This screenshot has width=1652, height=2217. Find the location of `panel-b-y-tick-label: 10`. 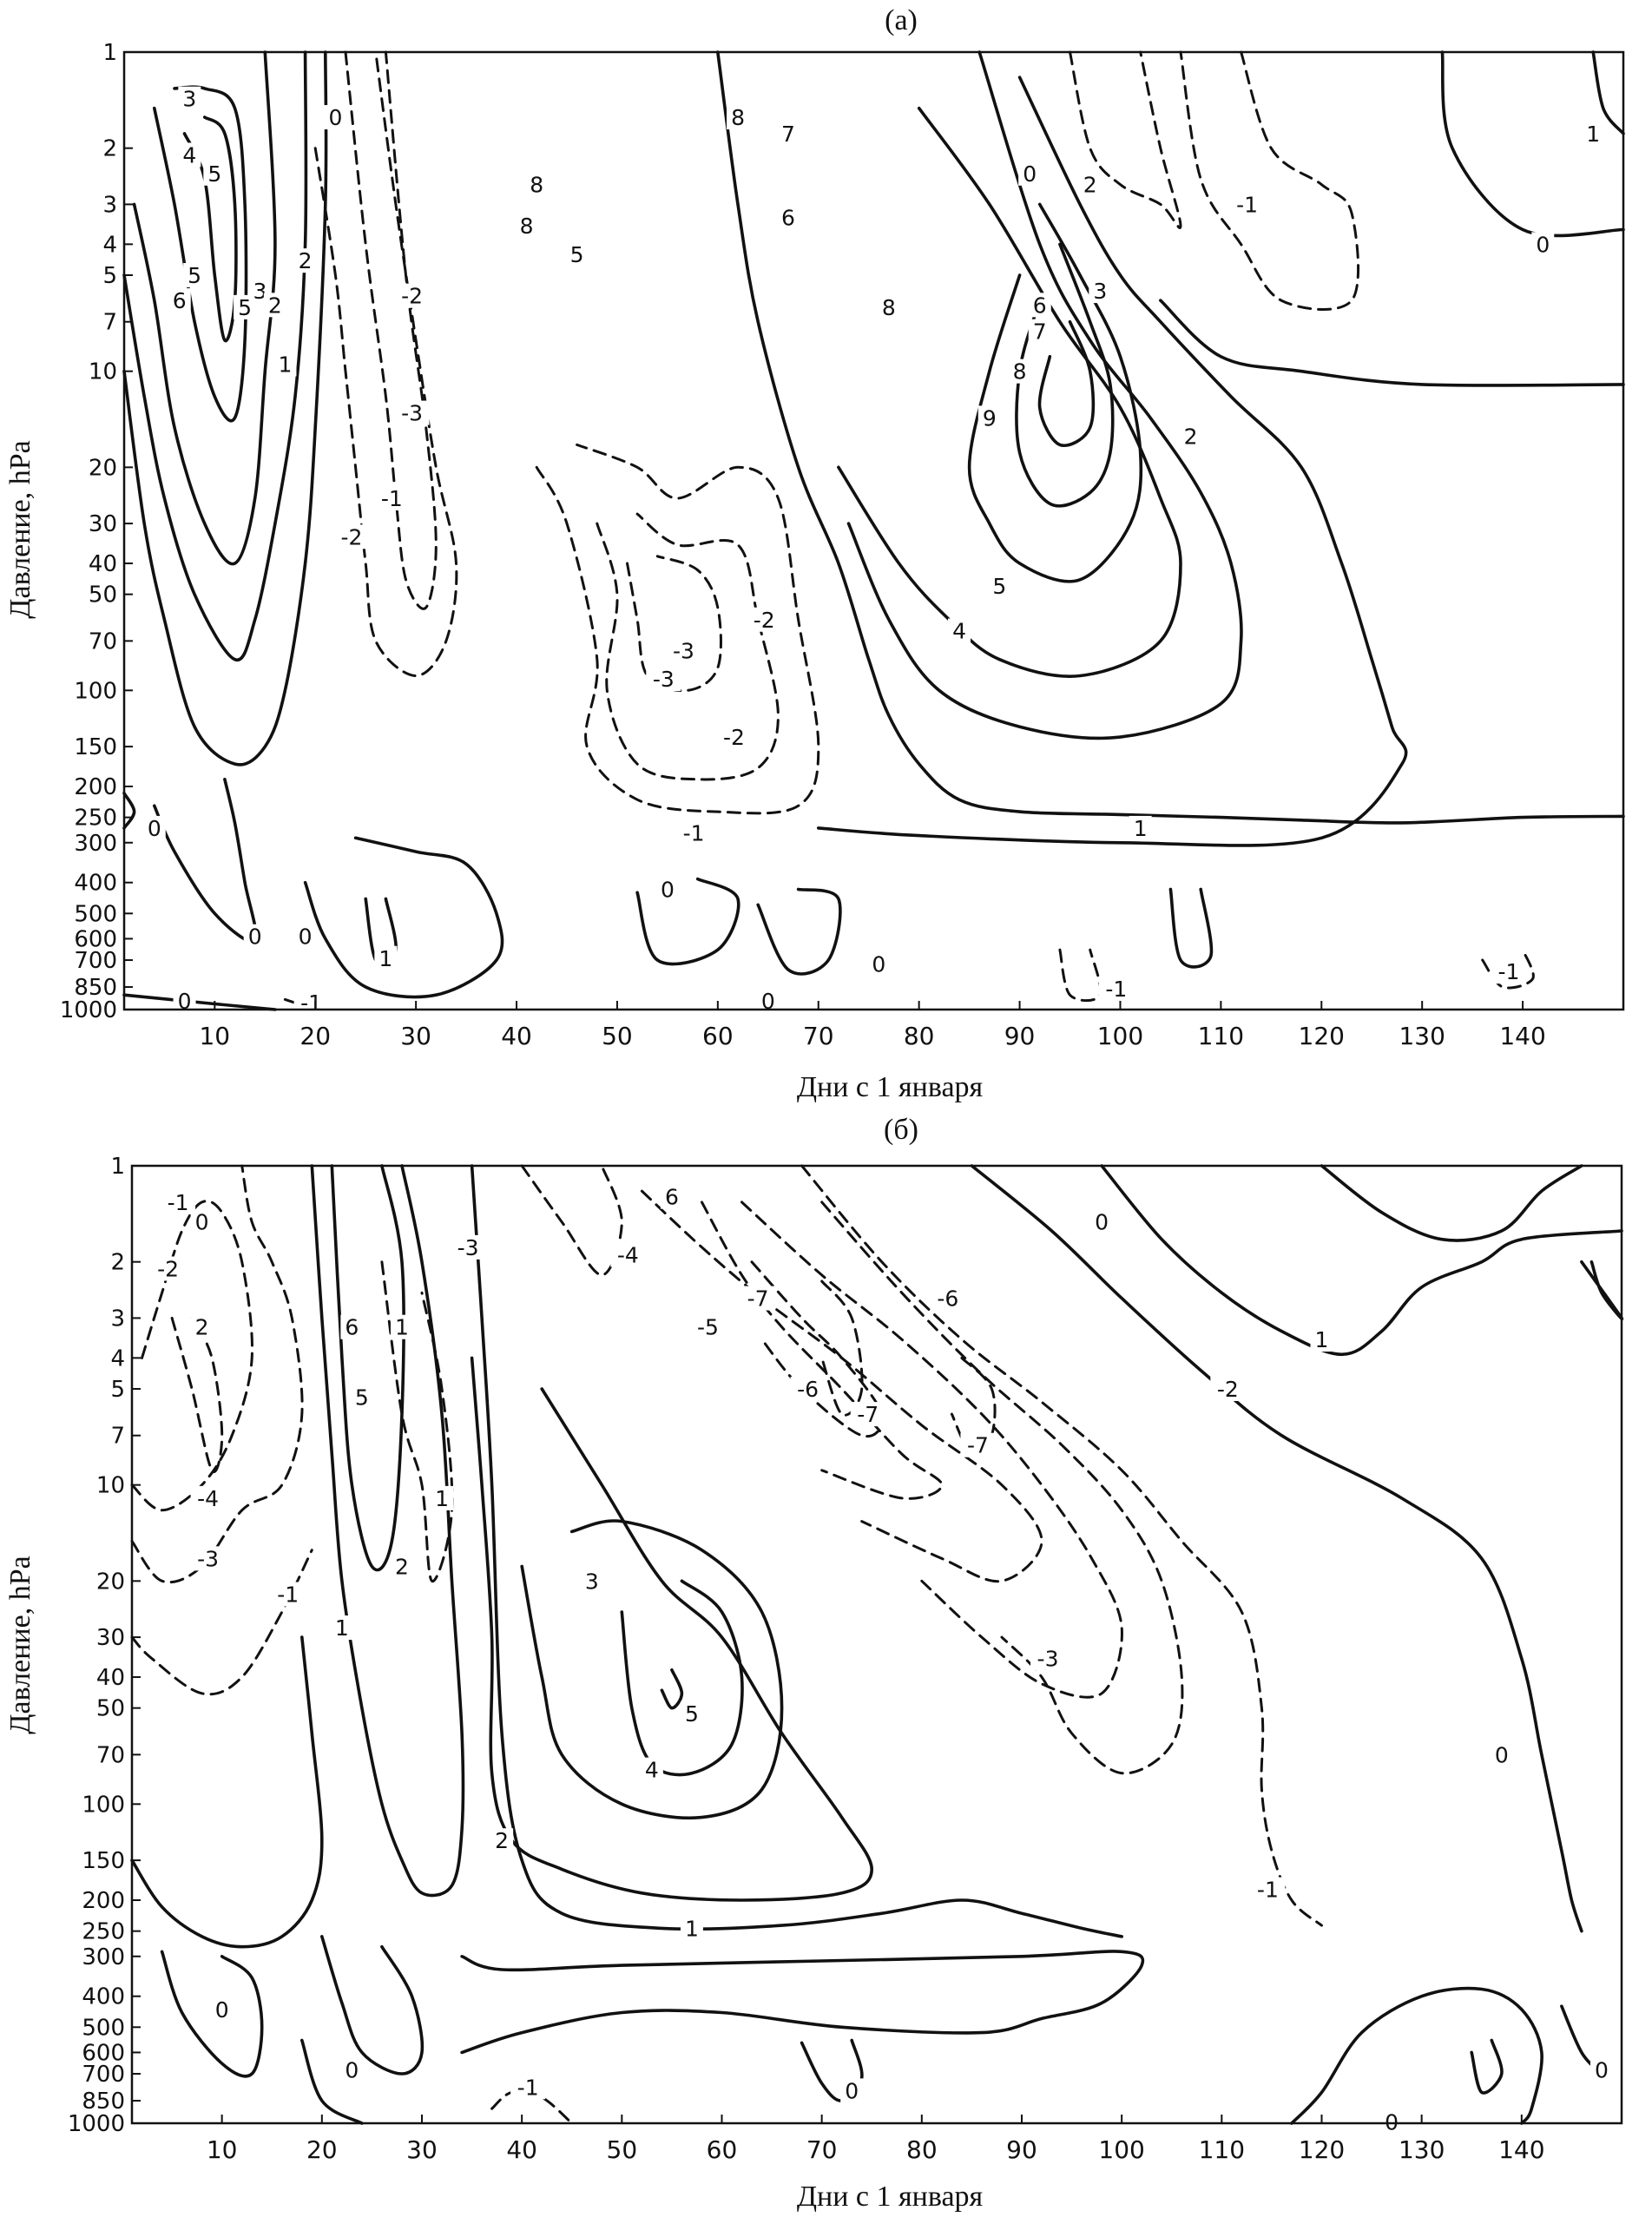

panel-b-y-tick-label: 10 is located at coordinates (110, 1486).